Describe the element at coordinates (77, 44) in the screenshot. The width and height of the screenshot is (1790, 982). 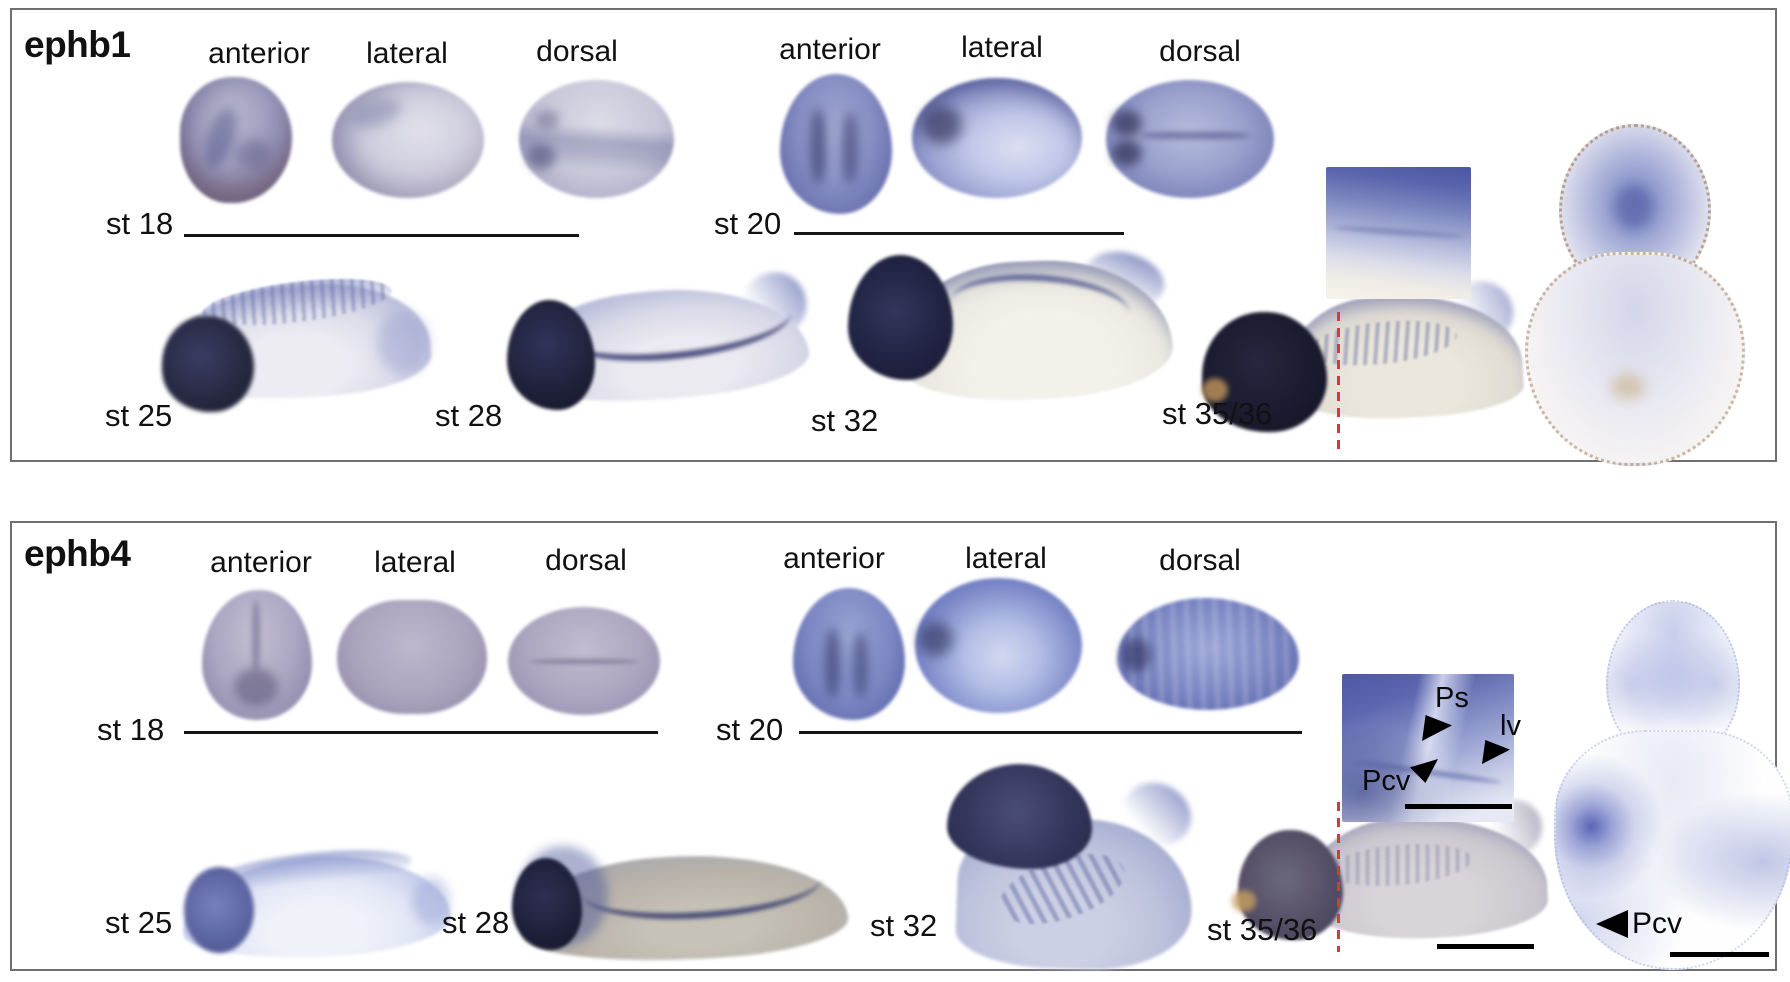
I see `gene-label-ephb1: ephb1` at that location.